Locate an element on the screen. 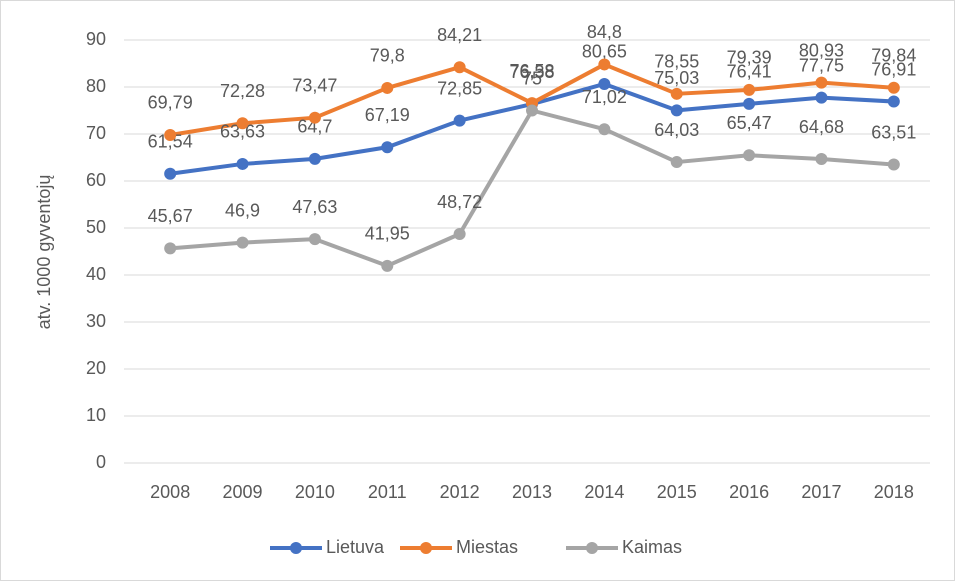 Image resolution: width=955 pixels, height=581 pixels. data-label: 69,79 is located at coordinates (170, 103).